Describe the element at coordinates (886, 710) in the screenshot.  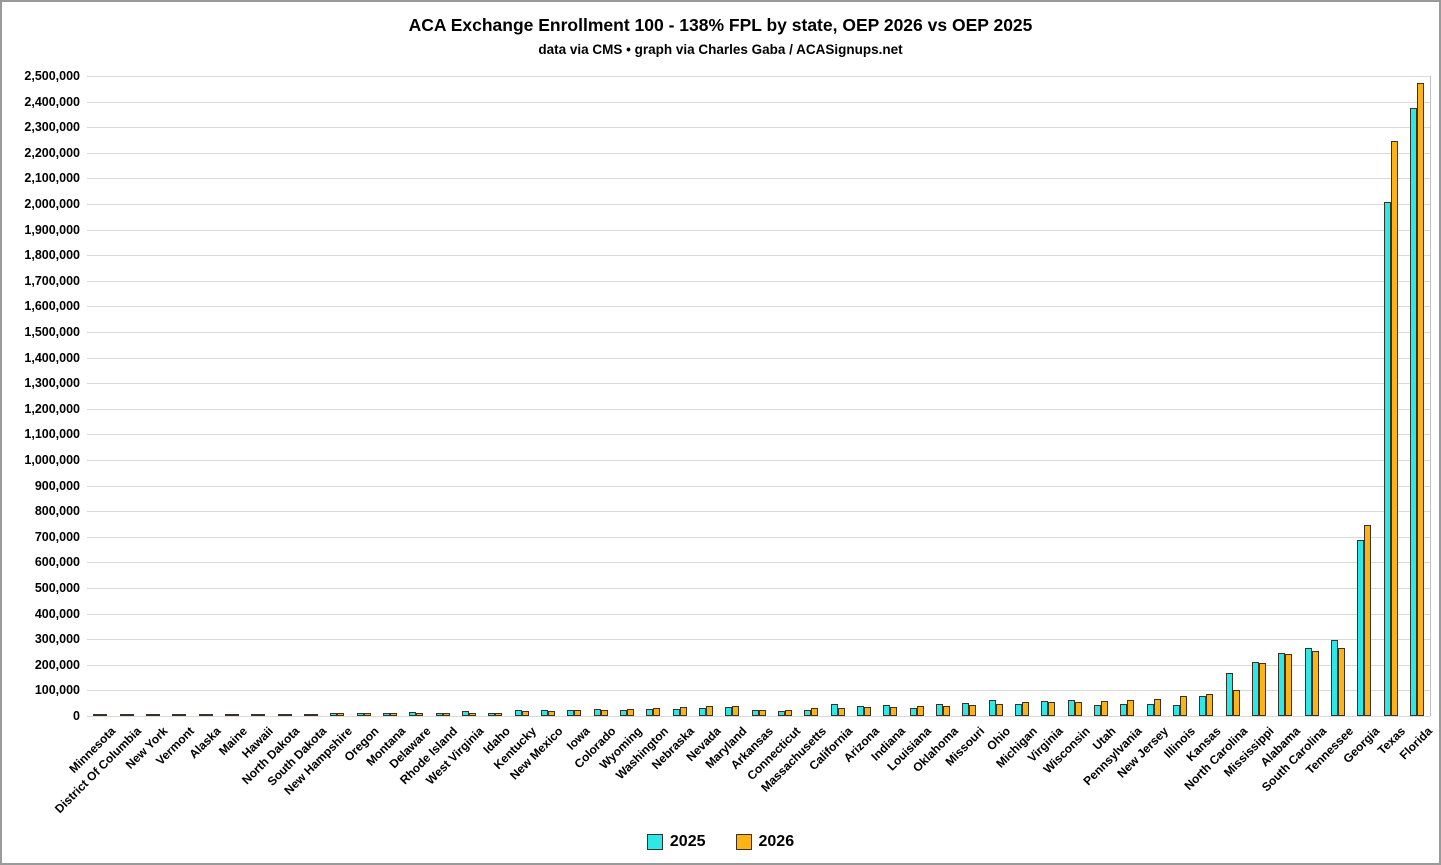
I see `bar-2025-indiana` at that location.